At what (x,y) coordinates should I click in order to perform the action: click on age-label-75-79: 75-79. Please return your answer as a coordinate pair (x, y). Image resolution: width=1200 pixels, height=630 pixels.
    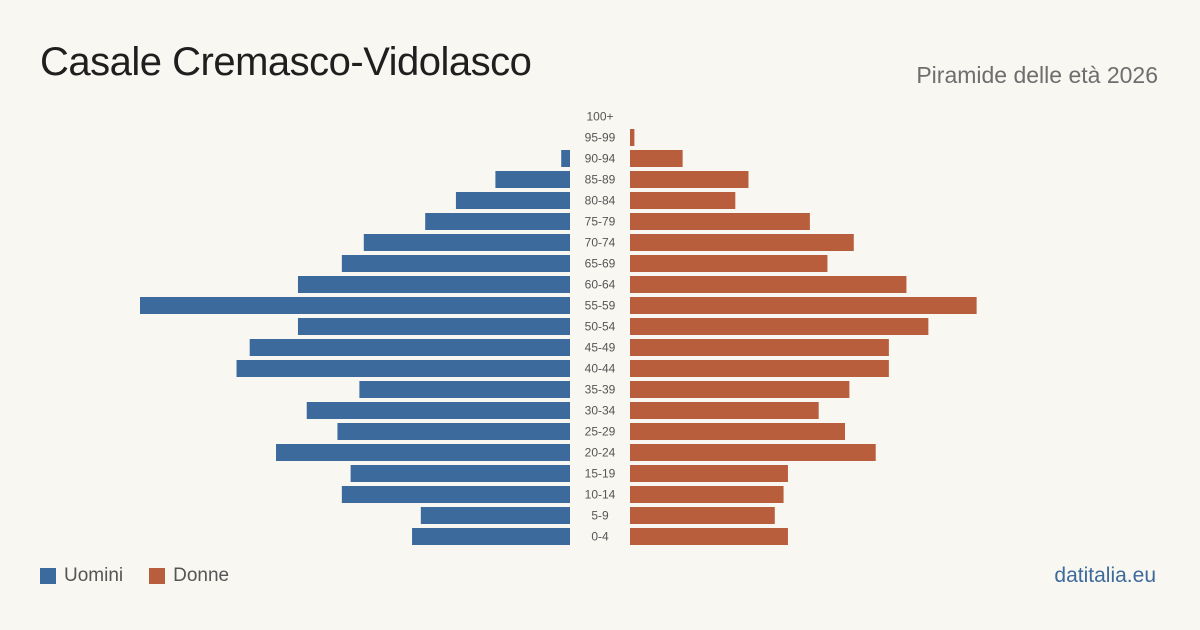
    Looking at the image, I should click on (600, 222).